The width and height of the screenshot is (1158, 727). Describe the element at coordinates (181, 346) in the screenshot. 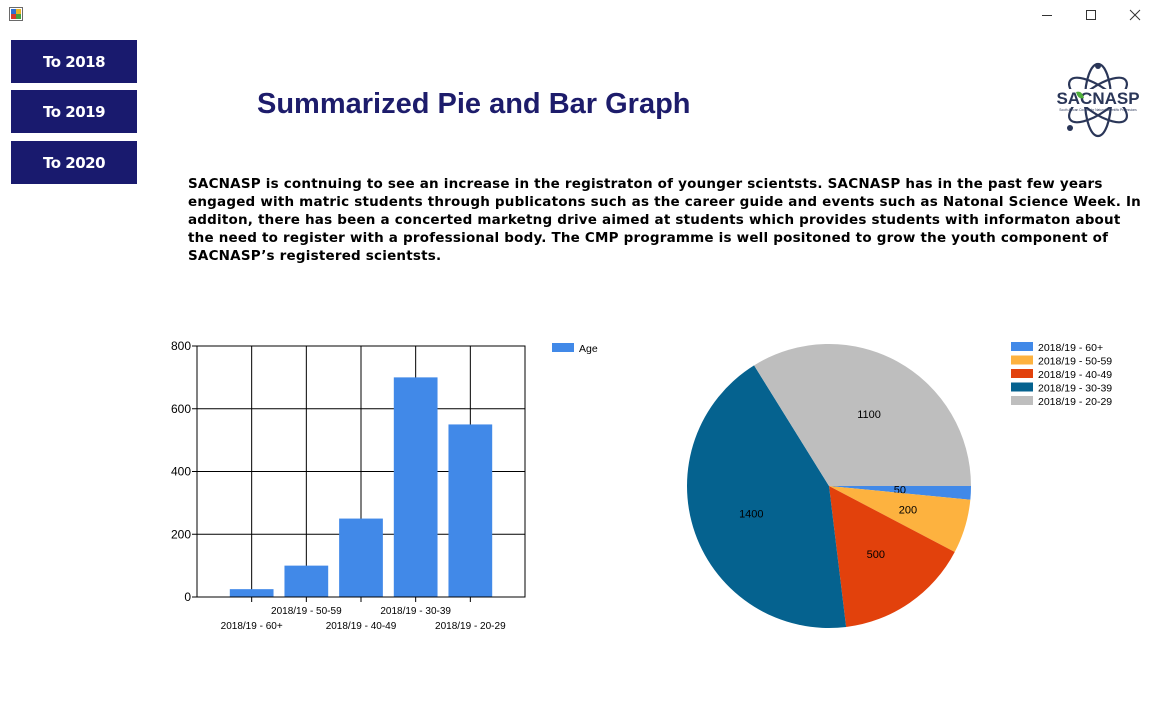

I see `bar-ytick-label: 800` at that location.